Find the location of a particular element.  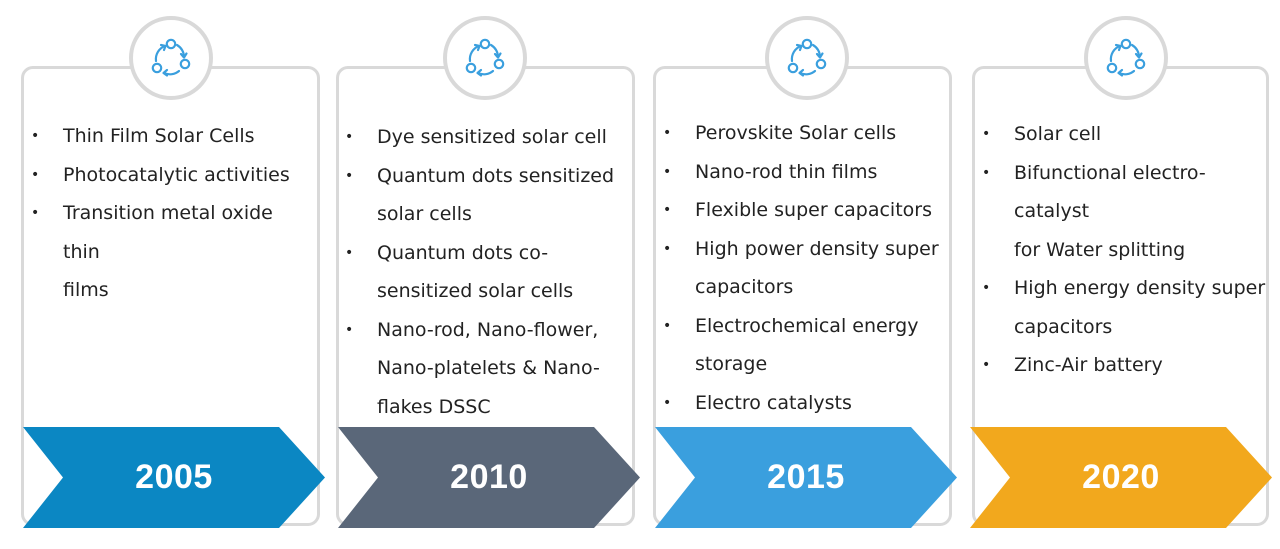

list-item-continuation: films is located at coordinates (86, 290).